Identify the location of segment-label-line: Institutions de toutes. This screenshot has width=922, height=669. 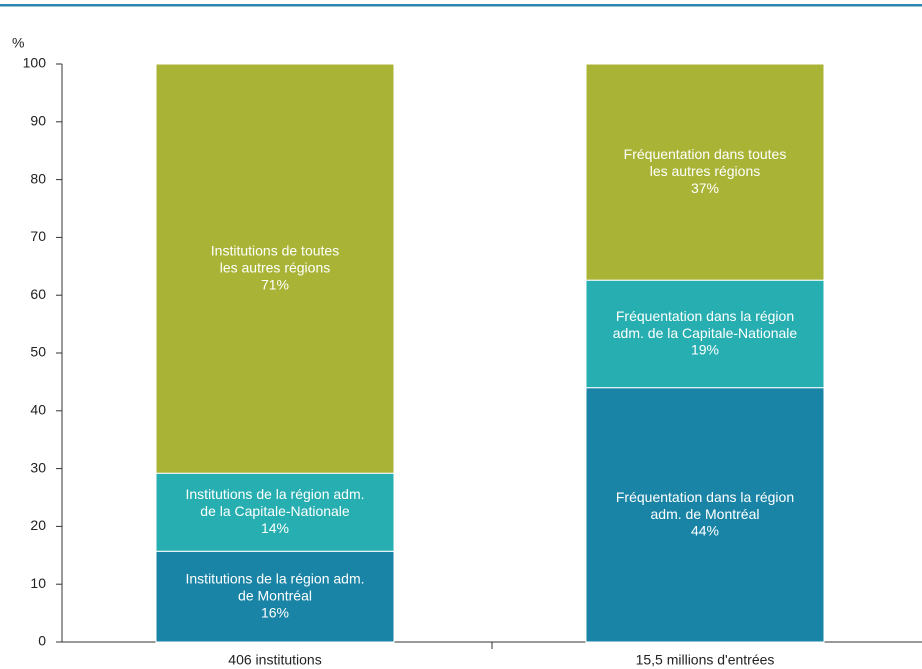
(275, 250).